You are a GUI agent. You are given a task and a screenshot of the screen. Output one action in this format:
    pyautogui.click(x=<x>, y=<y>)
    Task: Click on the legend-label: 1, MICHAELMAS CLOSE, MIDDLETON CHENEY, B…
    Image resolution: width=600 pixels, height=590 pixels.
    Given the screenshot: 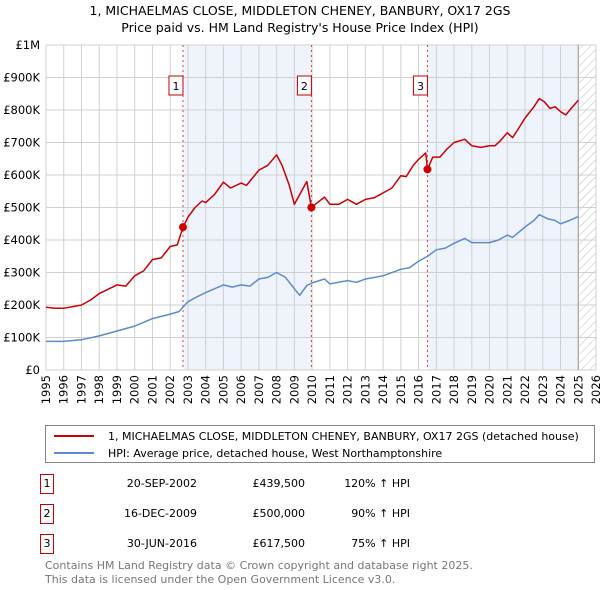 What is the action you would take?
    pyautogui.click(x=343, y=436)
    